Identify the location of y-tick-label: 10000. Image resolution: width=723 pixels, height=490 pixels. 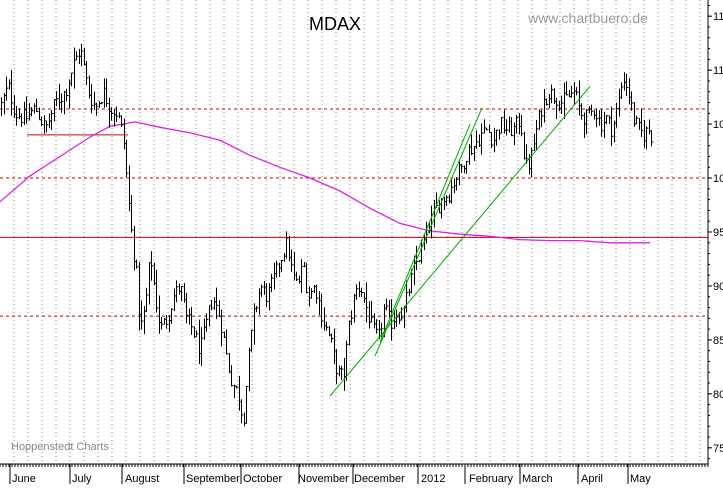
(718, 179).